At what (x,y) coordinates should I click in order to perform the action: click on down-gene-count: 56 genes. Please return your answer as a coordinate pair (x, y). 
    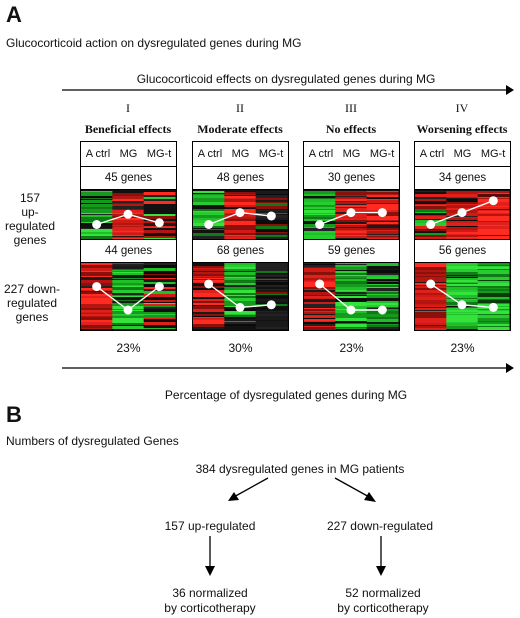
    Looking at the image, I should click on (462, 251).